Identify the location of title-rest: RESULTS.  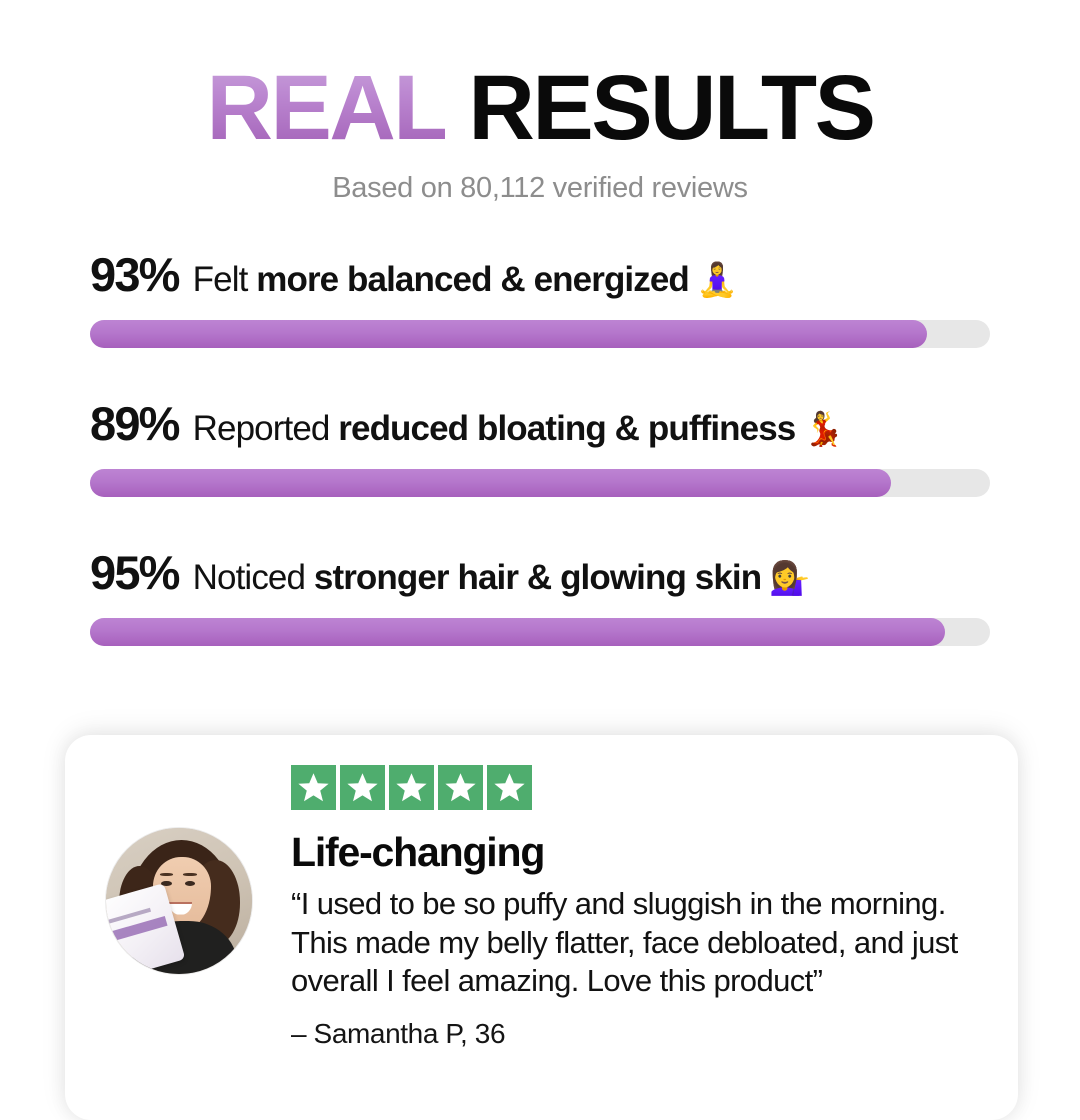
(672, 108).